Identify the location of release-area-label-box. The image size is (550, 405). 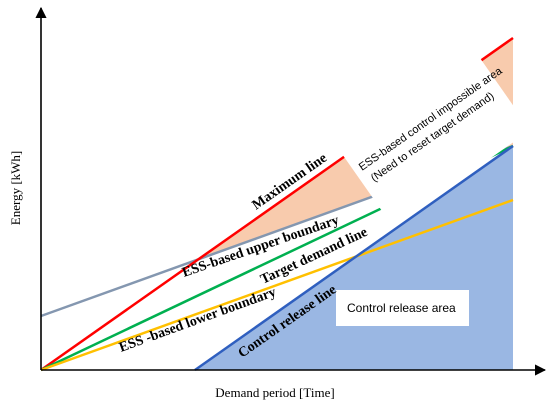
(402, 308).